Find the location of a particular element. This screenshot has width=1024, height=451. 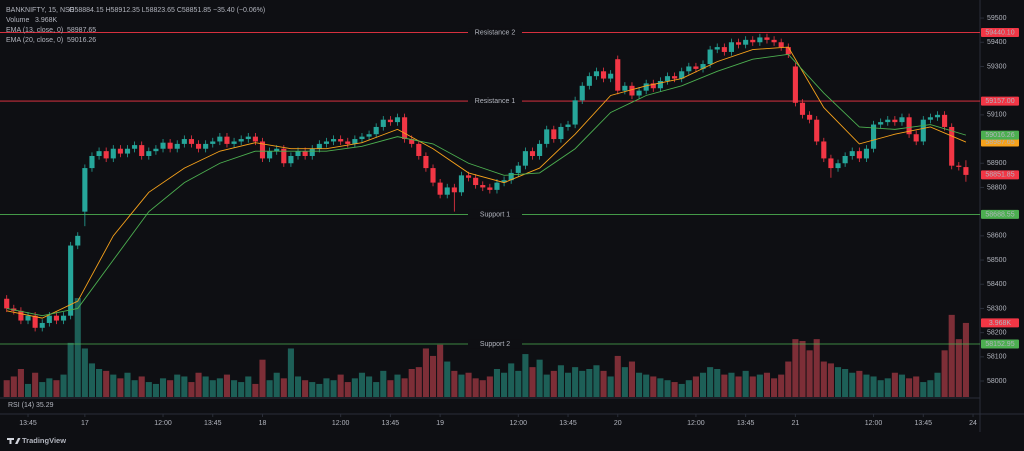

volume-badge-bg is located at coordinates (1000, 323).